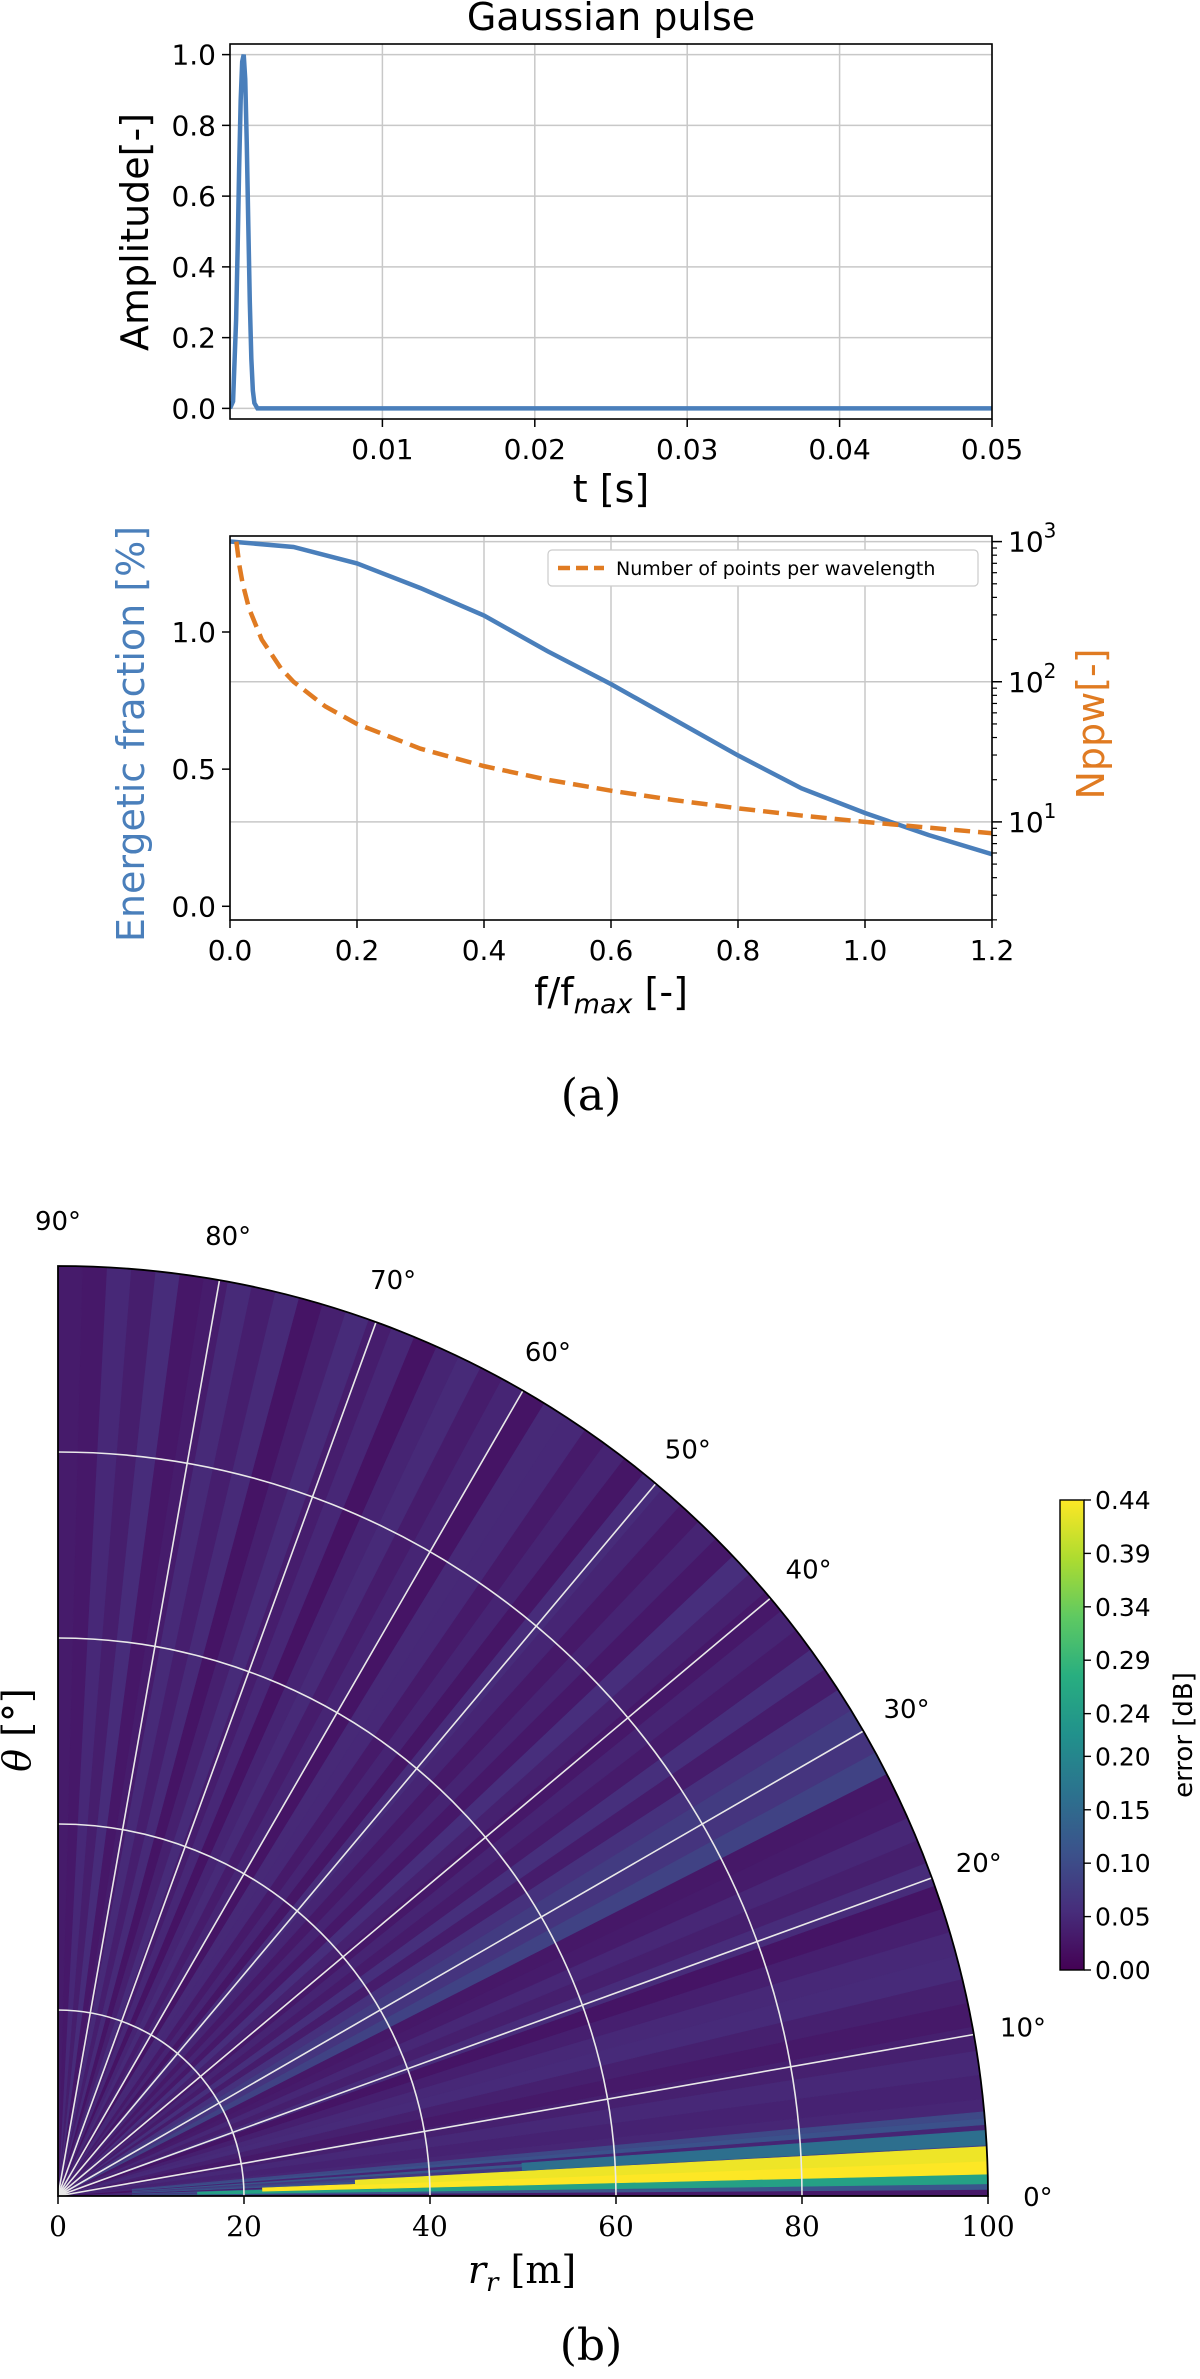 The image size is (1200, 2379). Describe the element at coordinates (19, 1718) in the screenshot. I see `polar-ylabel-tail: [°]` at that location.